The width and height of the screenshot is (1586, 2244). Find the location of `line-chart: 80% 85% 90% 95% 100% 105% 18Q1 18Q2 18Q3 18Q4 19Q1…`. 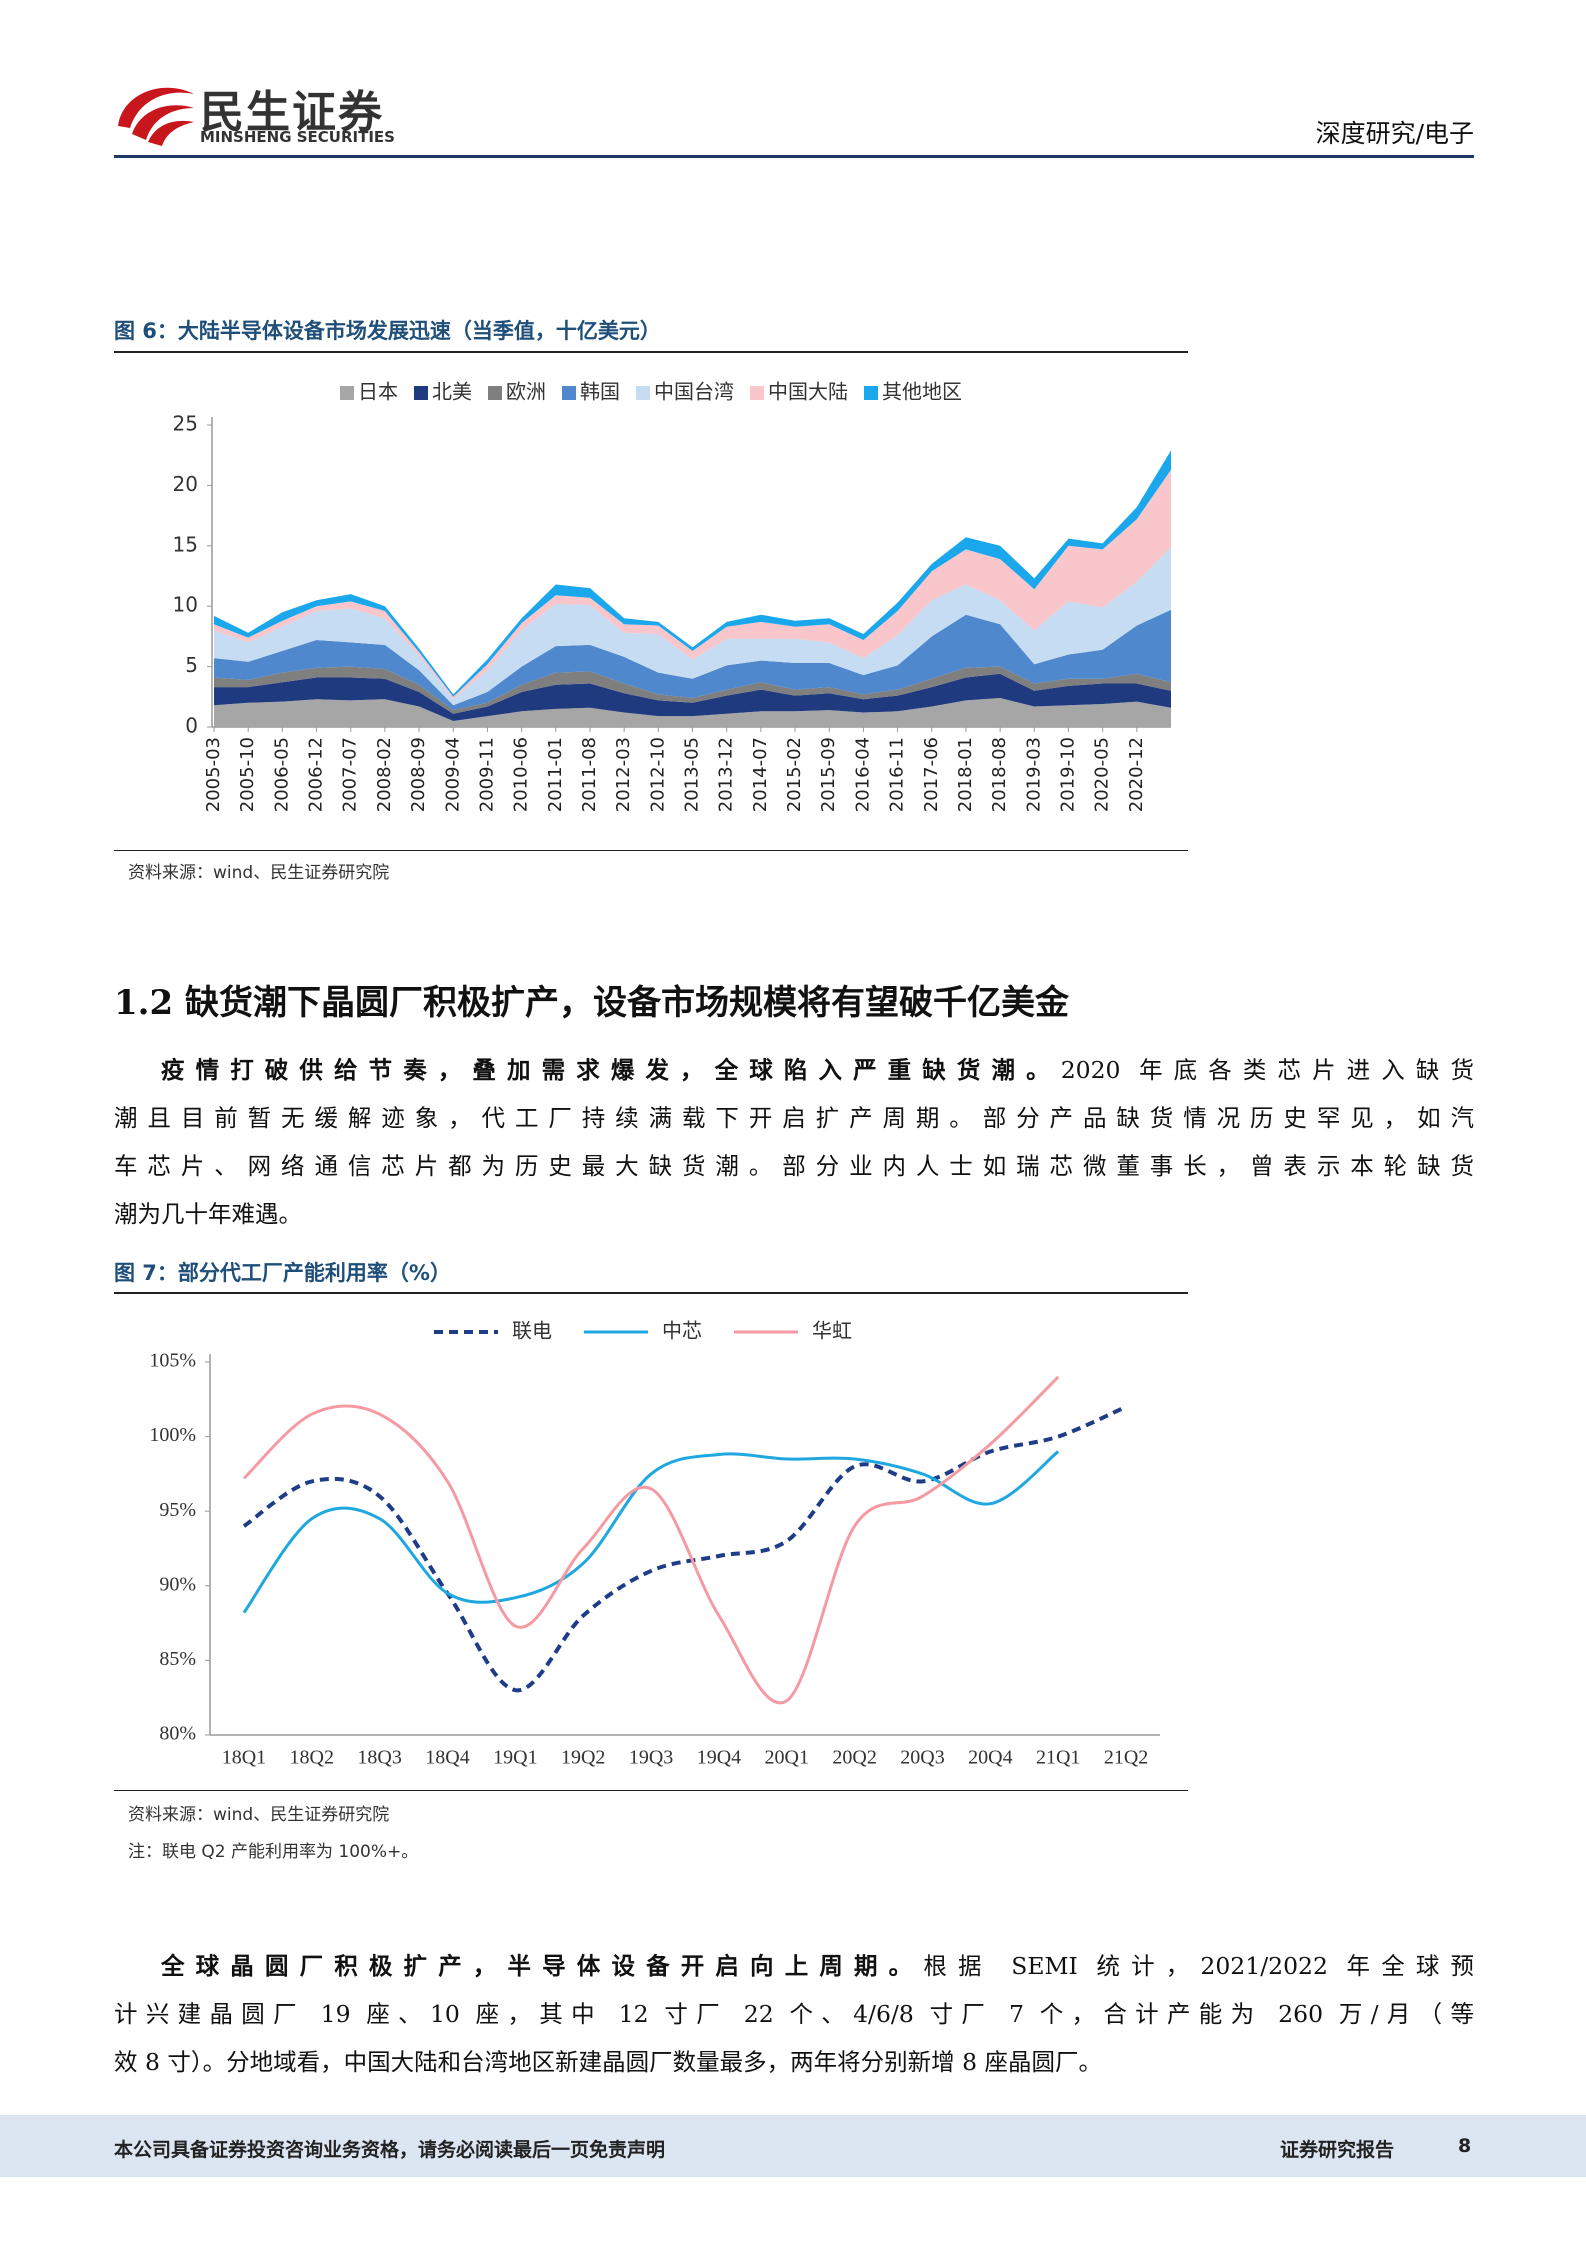

line-chart: 80% 85% 90% 95% 100% 105% 18Q1 18Q2 18Q3 18Q4 19Q1… is located at coordinates (654, 1544).